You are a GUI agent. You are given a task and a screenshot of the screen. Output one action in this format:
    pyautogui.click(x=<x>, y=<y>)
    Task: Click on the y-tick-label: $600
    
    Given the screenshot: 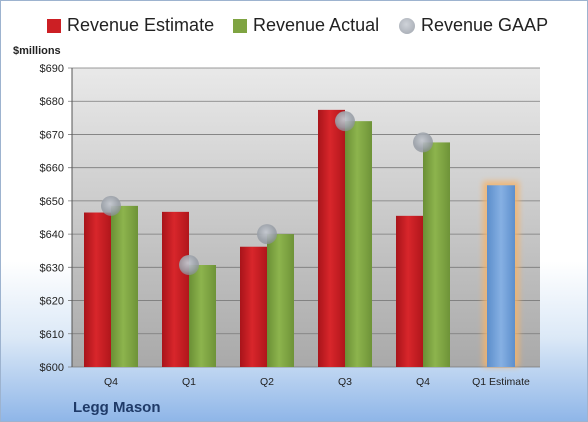 What is the action you would take?
    pyautogui.click(x=52, y=368)
    